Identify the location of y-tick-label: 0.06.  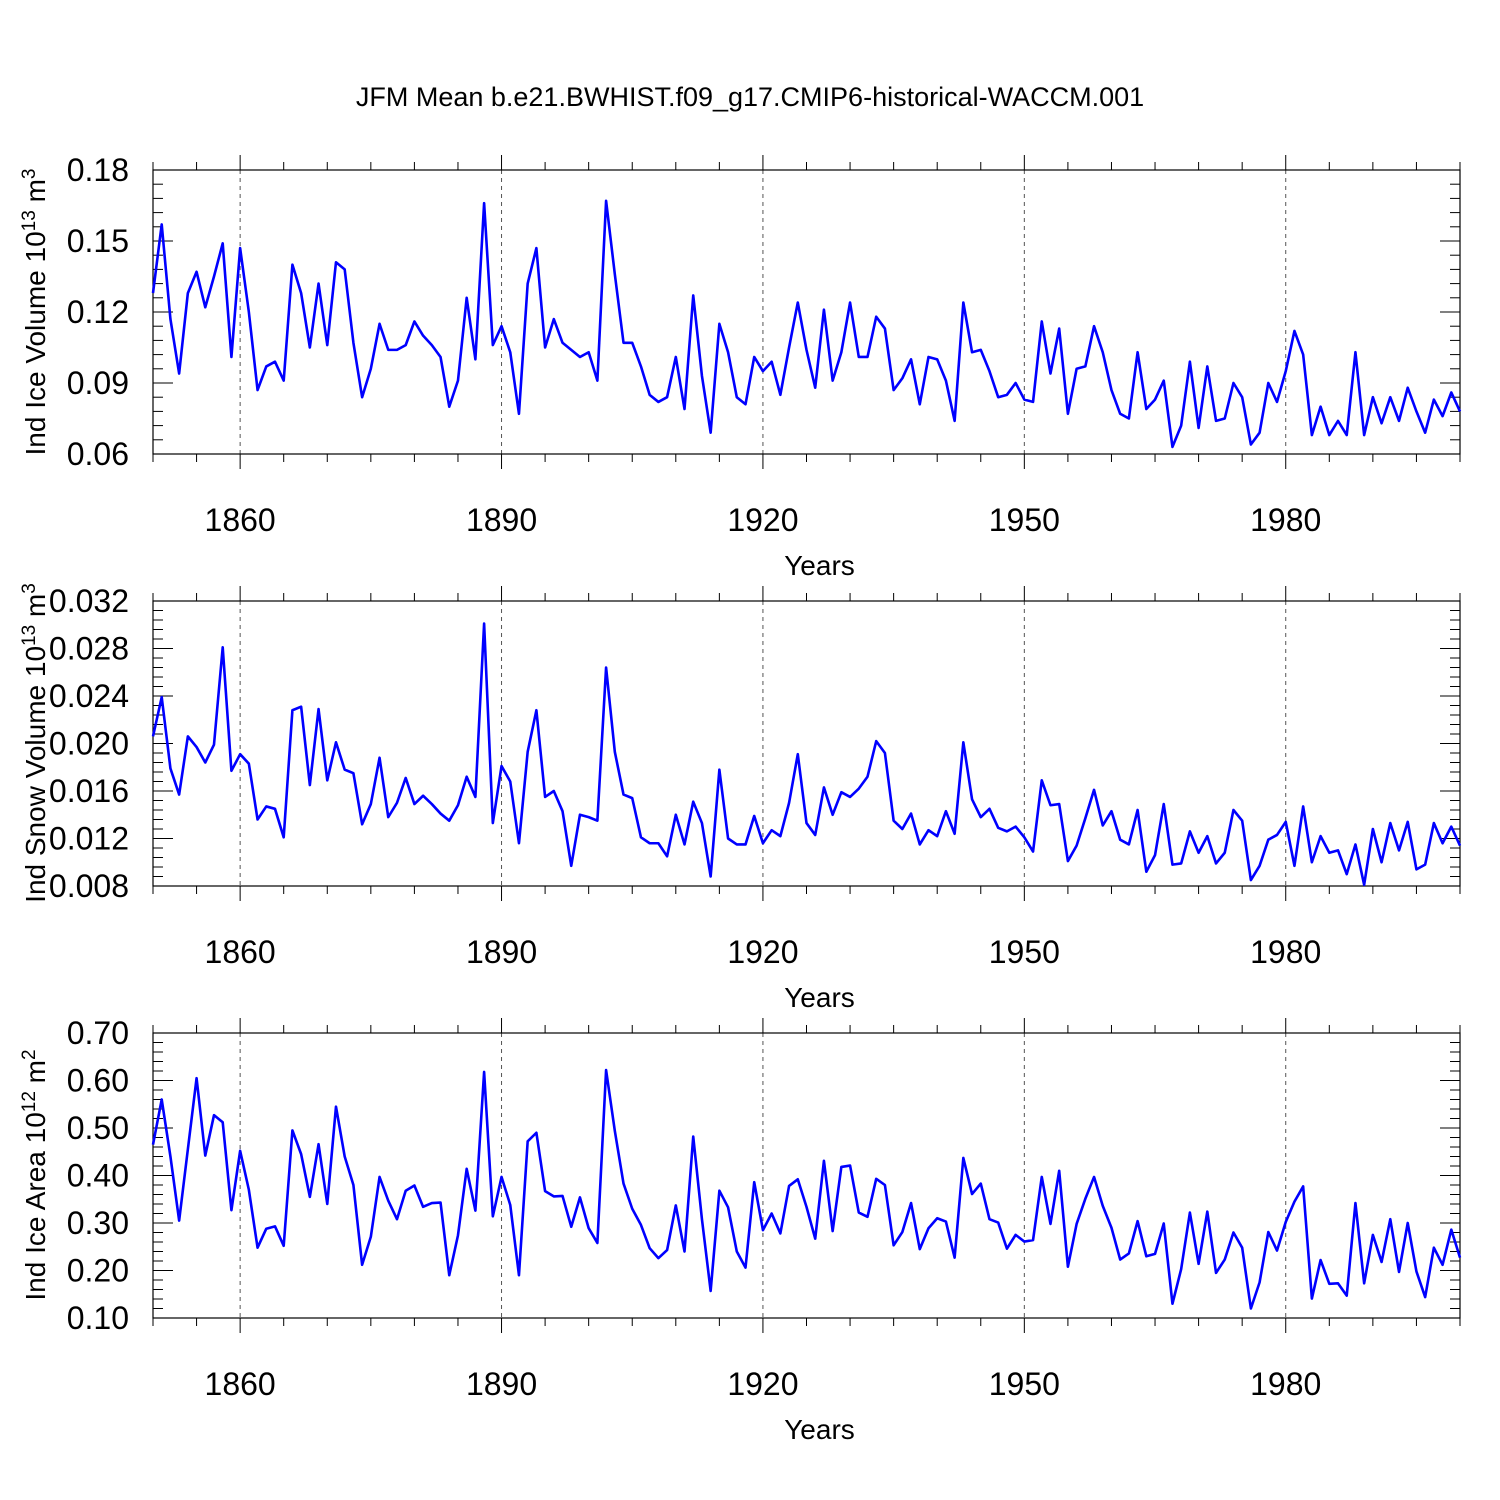
(98, 454).